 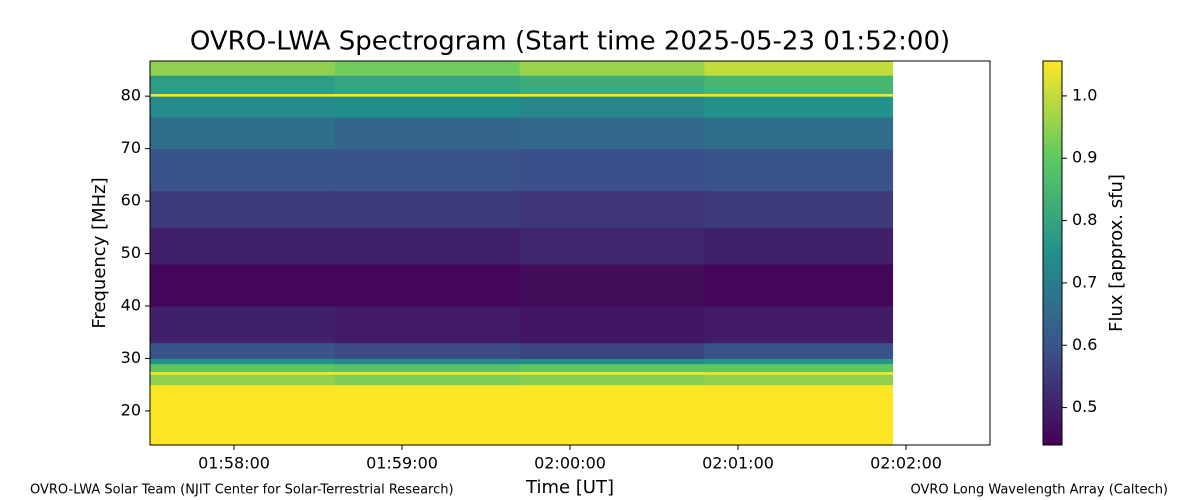 I want to click on y-tick-label: 60, so click(x=131, y=200).